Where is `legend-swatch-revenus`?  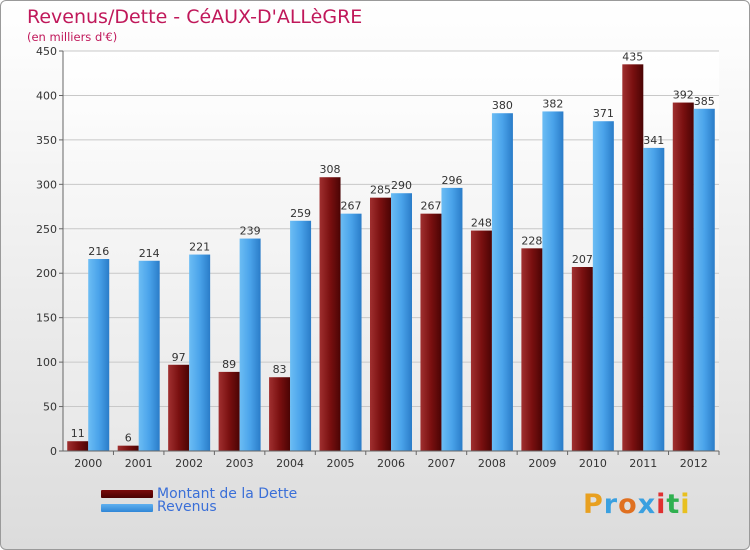 legend-swatch-revenus is located at coordinates (127, 508).